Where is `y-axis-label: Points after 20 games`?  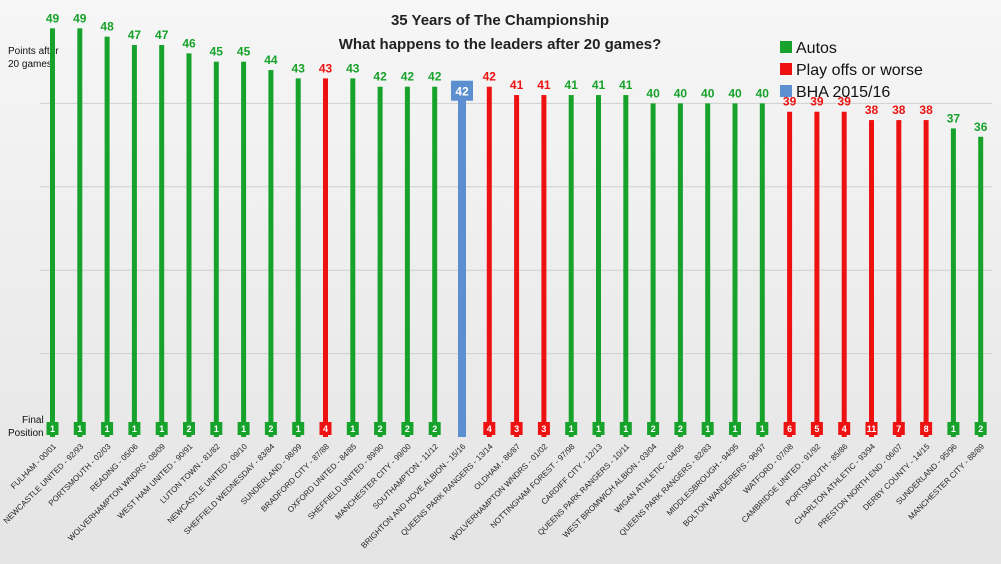 y-axis-label: Points after 20 games is located at coordinates (34, 58).